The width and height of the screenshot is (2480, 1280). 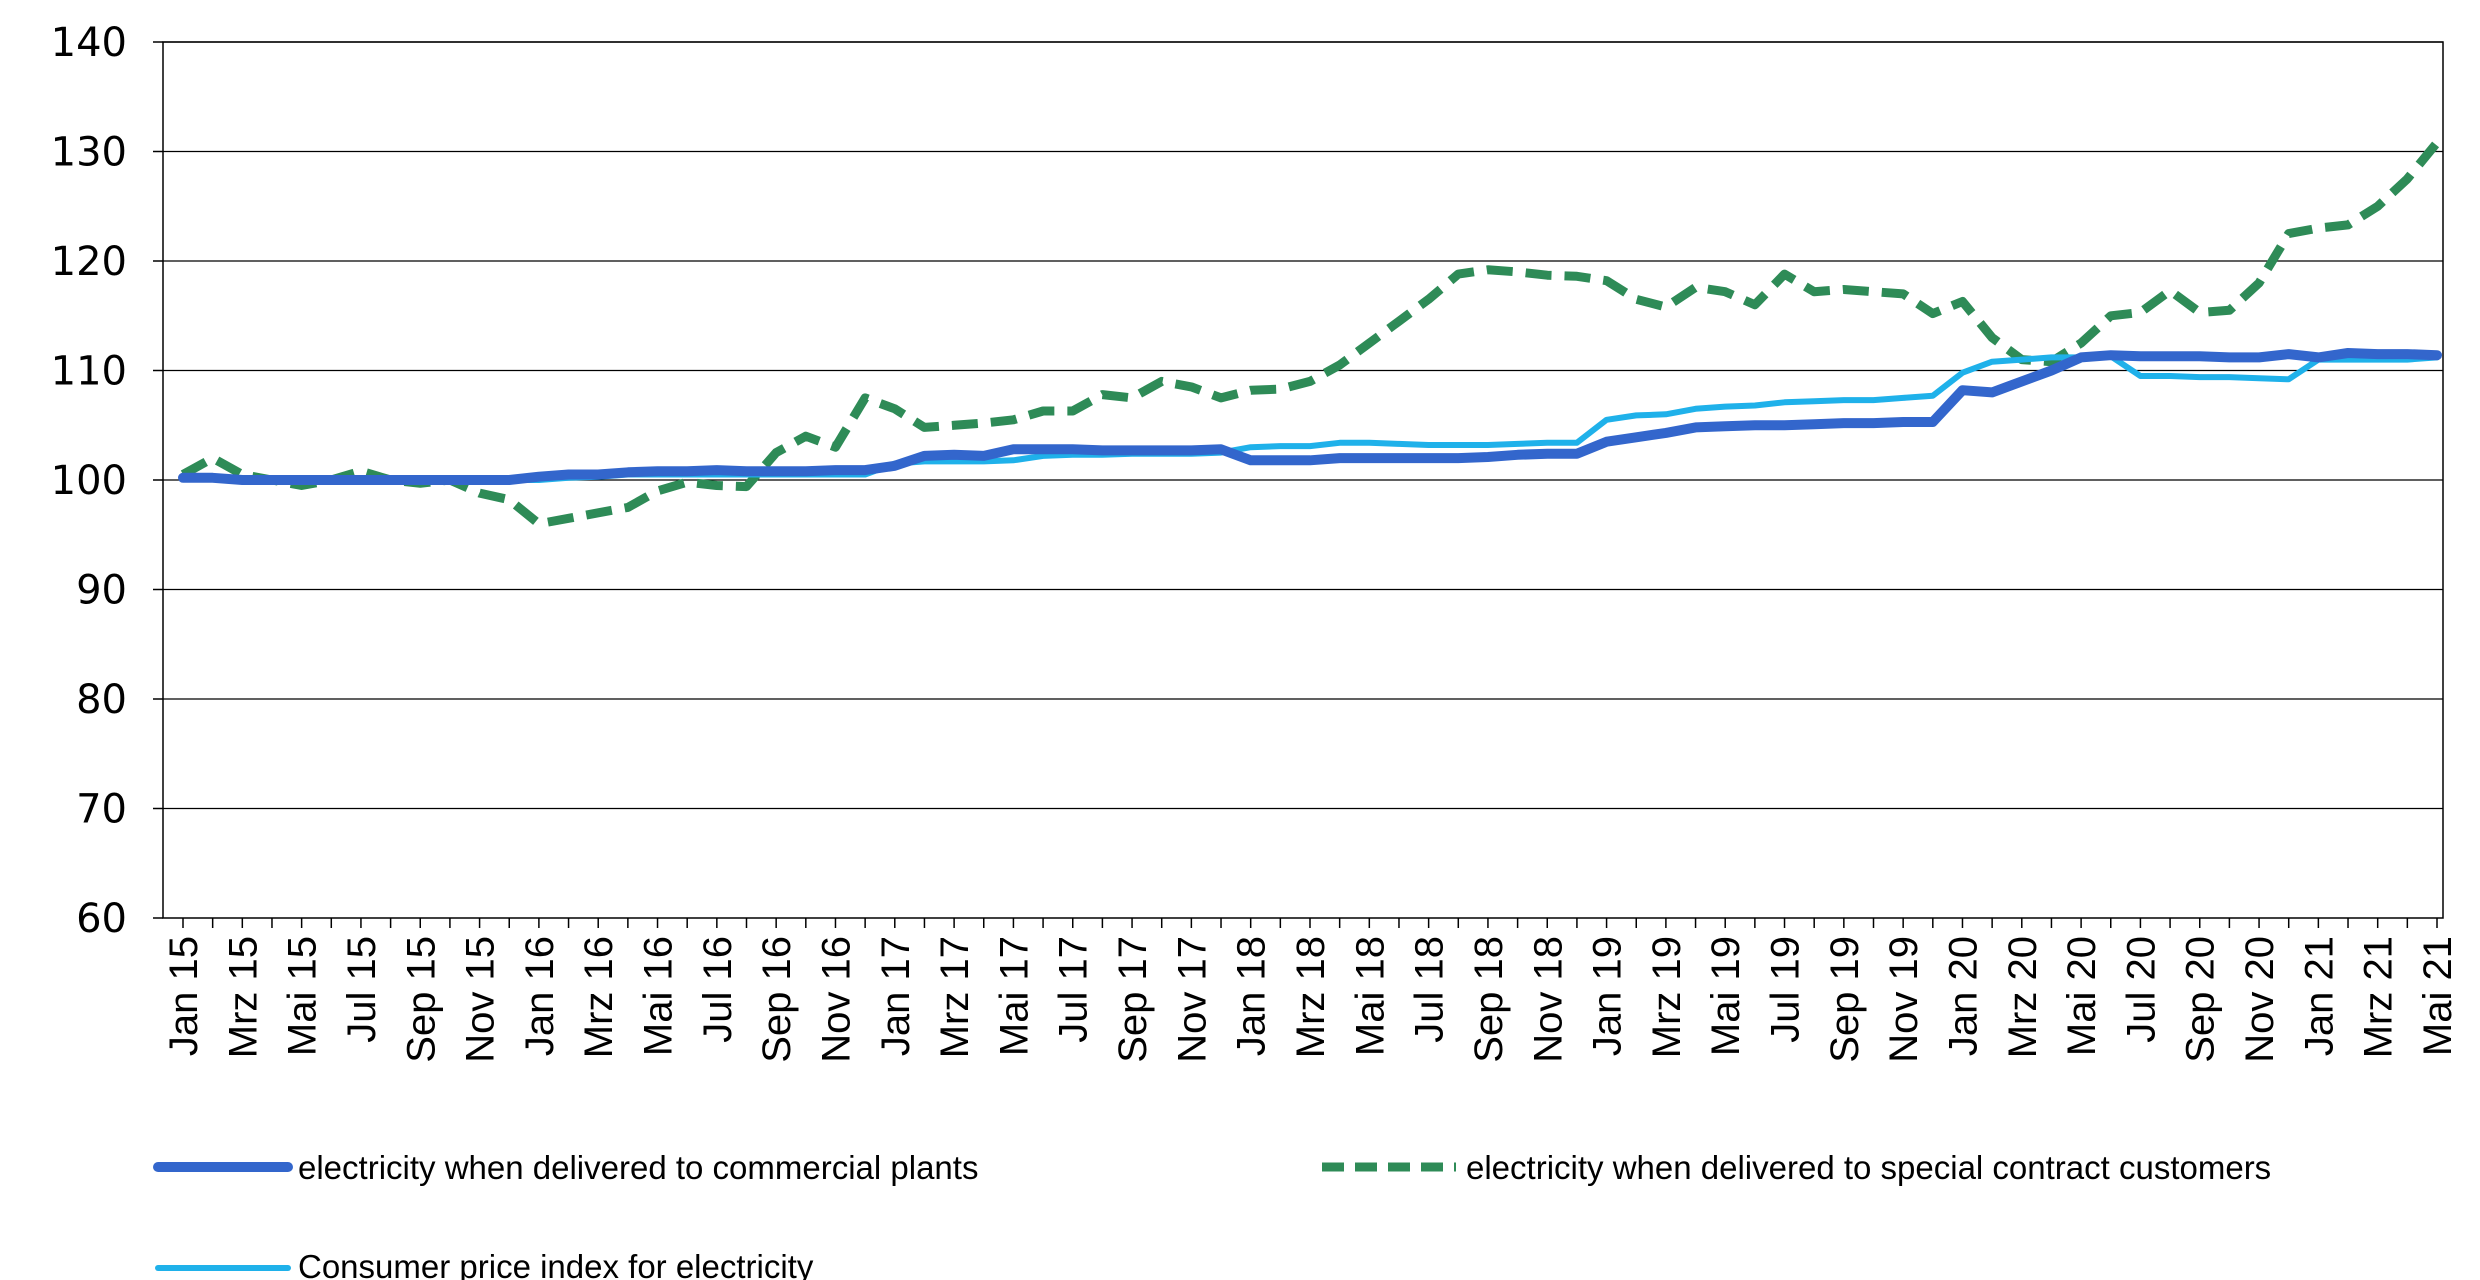 I want to click on x-tick-label: Sep 19, so click(x=1845, y=999).